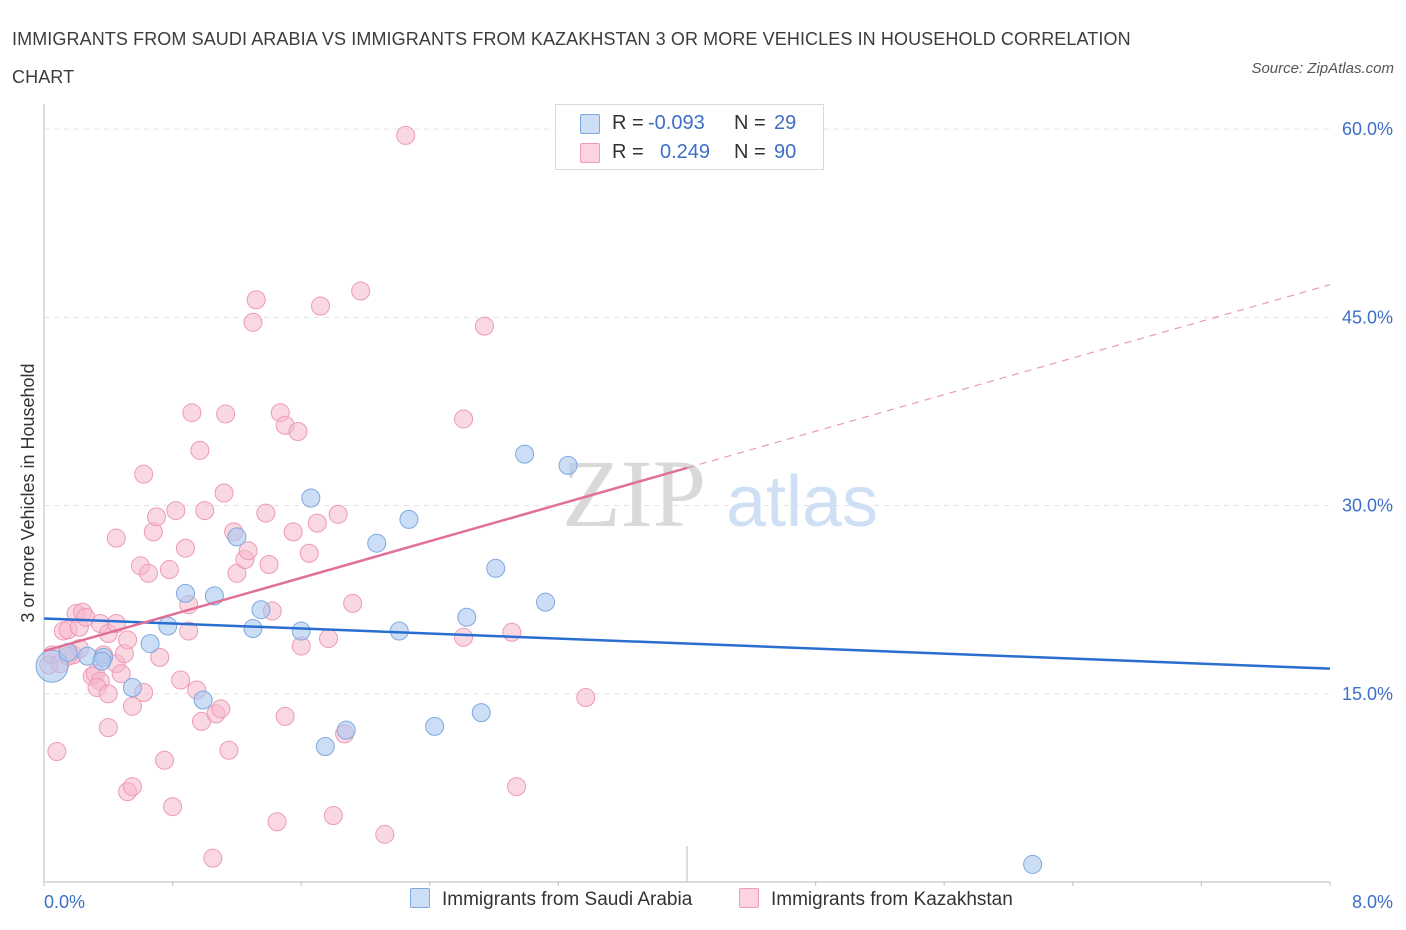  What do you see at coordinates (687, 643) in the screenshot?
I see `saudi-trend-line` at bounding box center [687, 643].